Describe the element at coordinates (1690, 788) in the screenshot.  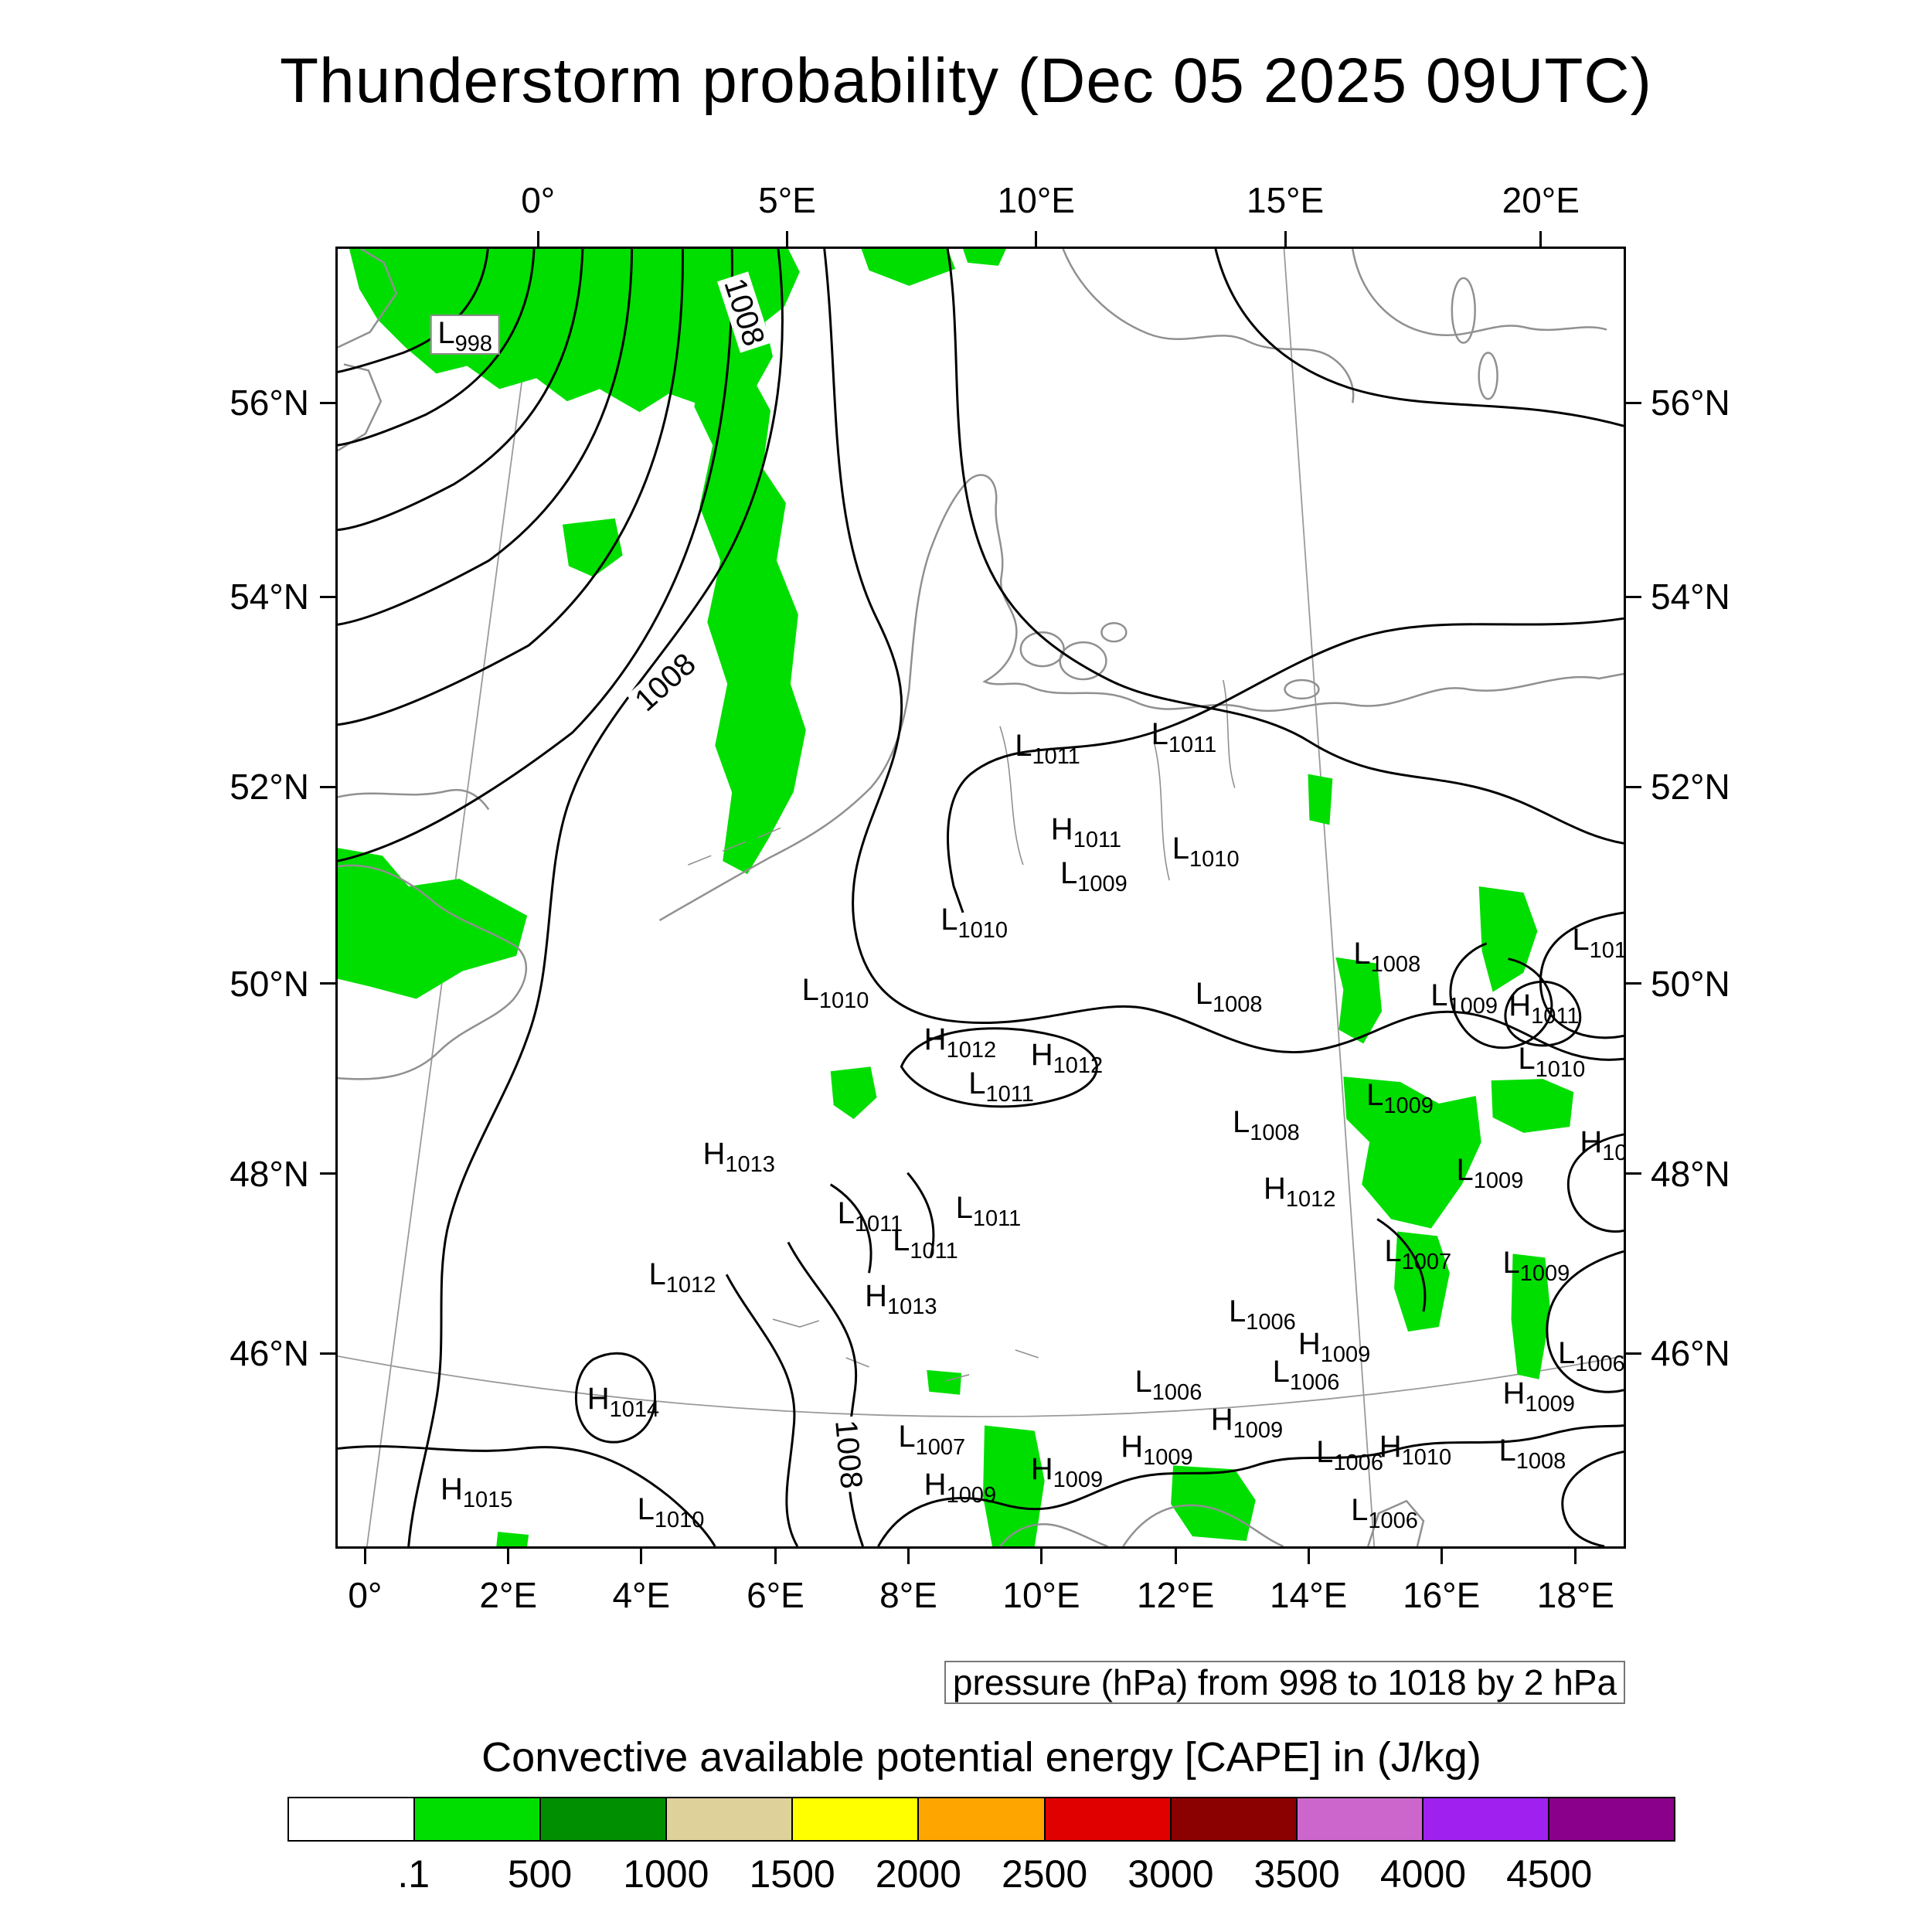
I see `axis-label-right: 52°N` at that location.